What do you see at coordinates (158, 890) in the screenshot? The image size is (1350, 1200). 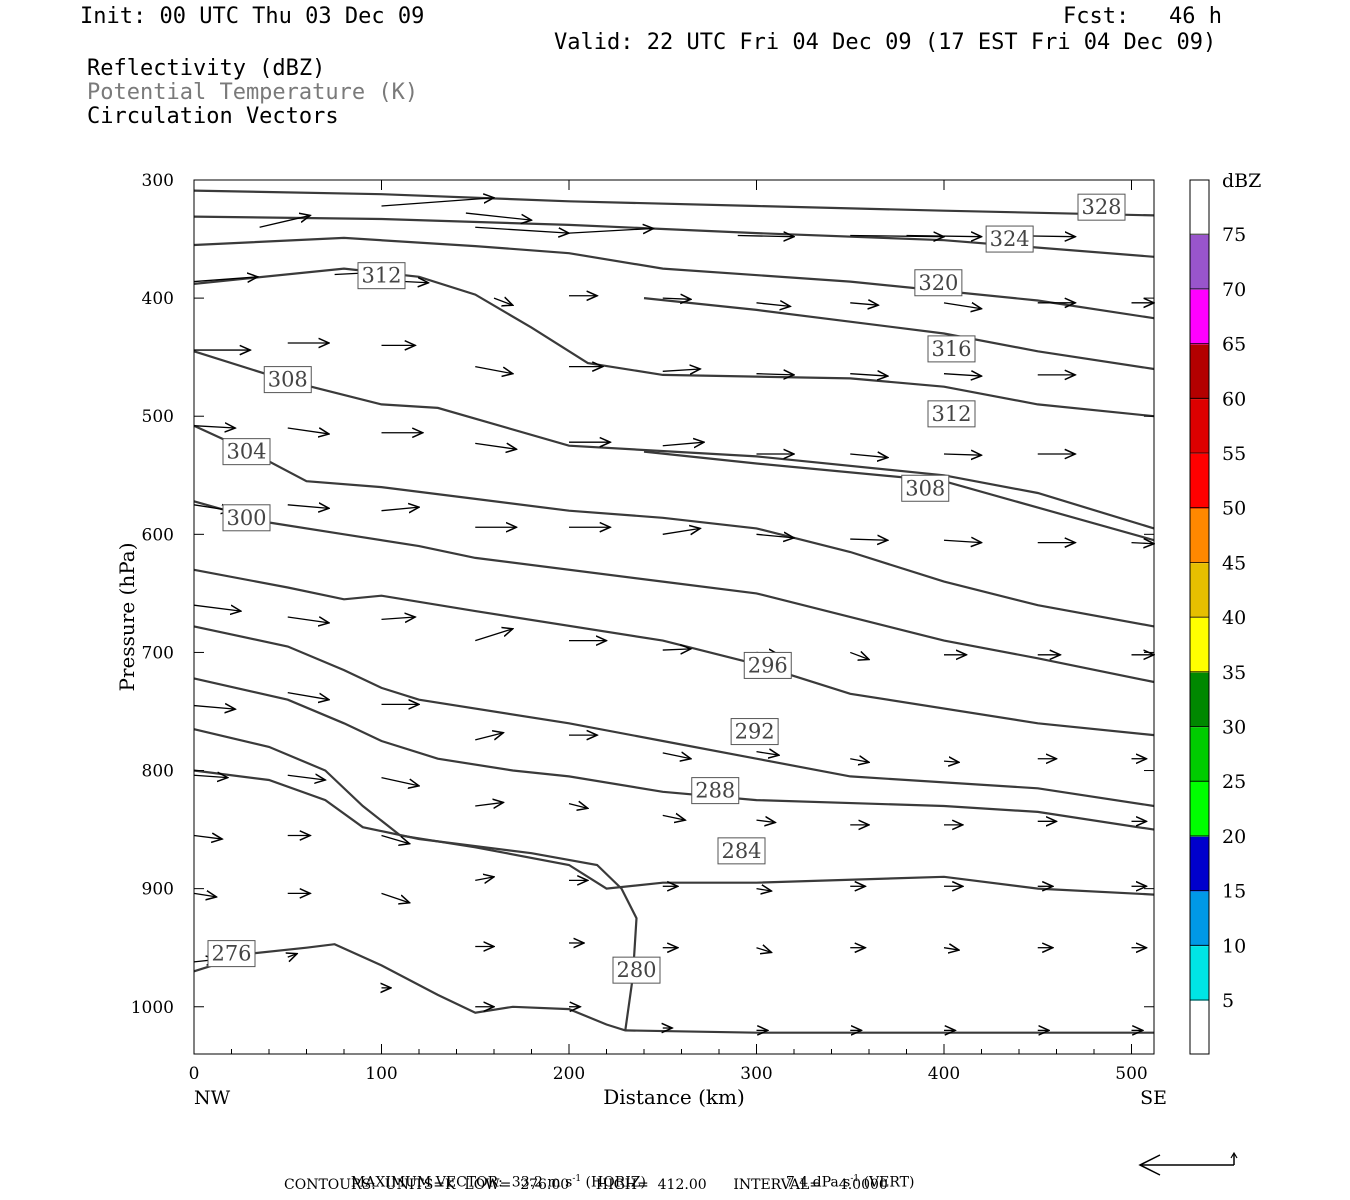 I see `y-tick-label: 900` at bounding box center [158, 890].